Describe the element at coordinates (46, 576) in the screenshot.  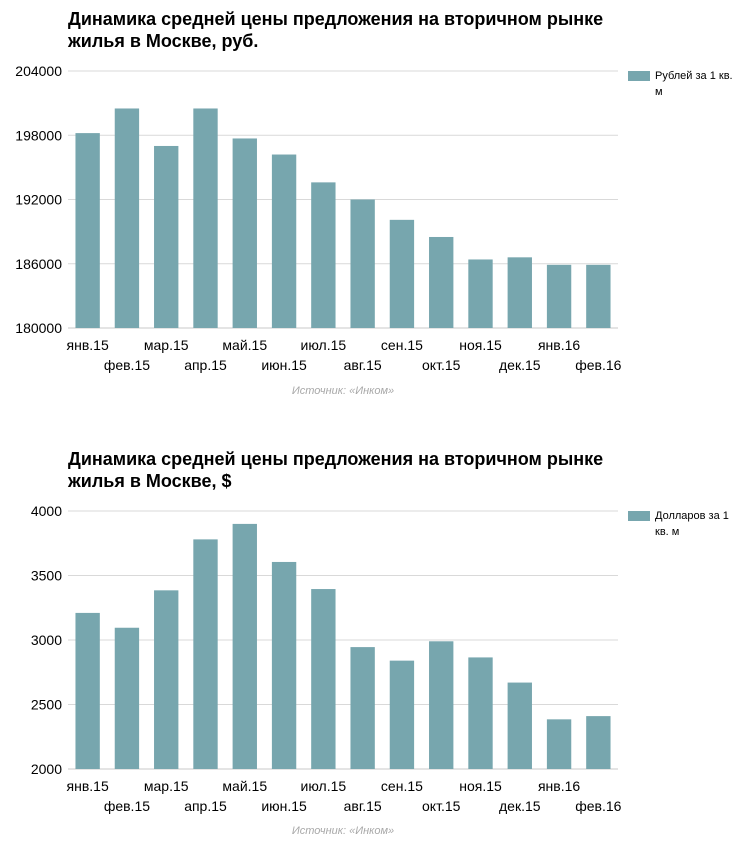
I see `y-tick-label: 3500` at that location.